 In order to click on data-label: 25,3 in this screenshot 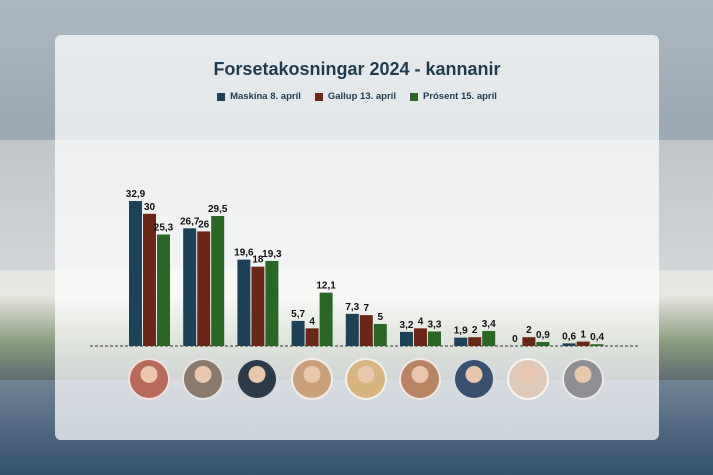, I will do `click(164, 227)`.